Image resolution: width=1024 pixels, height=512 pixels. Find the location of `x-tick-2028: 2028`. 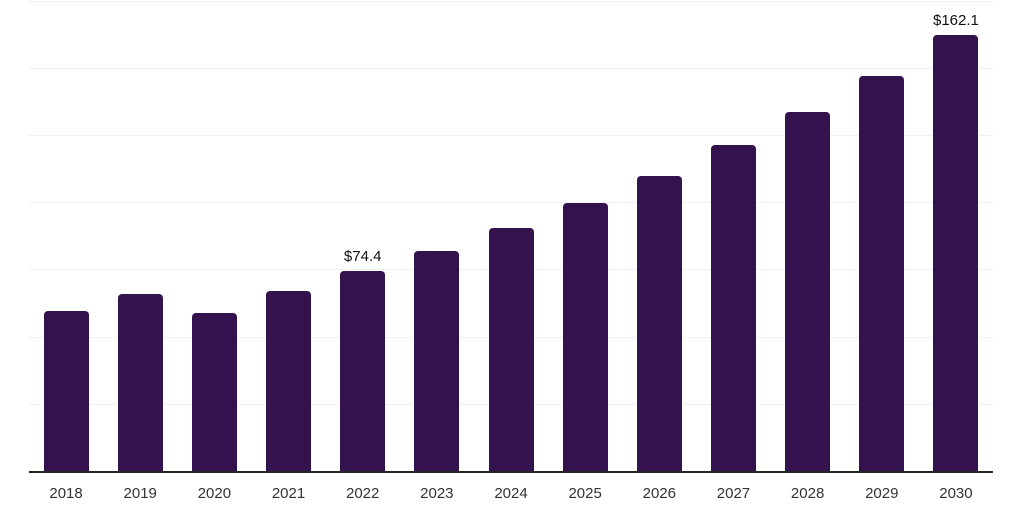

x-tick-2028: 2028 is located at coordinates (807, 493).